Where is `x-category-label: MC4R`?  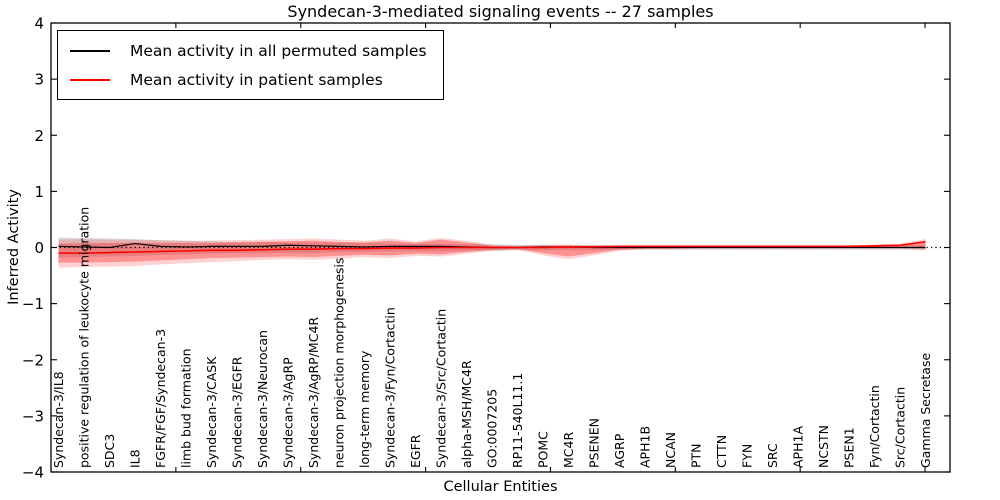
x-category-label: MC4R is located at coordinates (568, 450).